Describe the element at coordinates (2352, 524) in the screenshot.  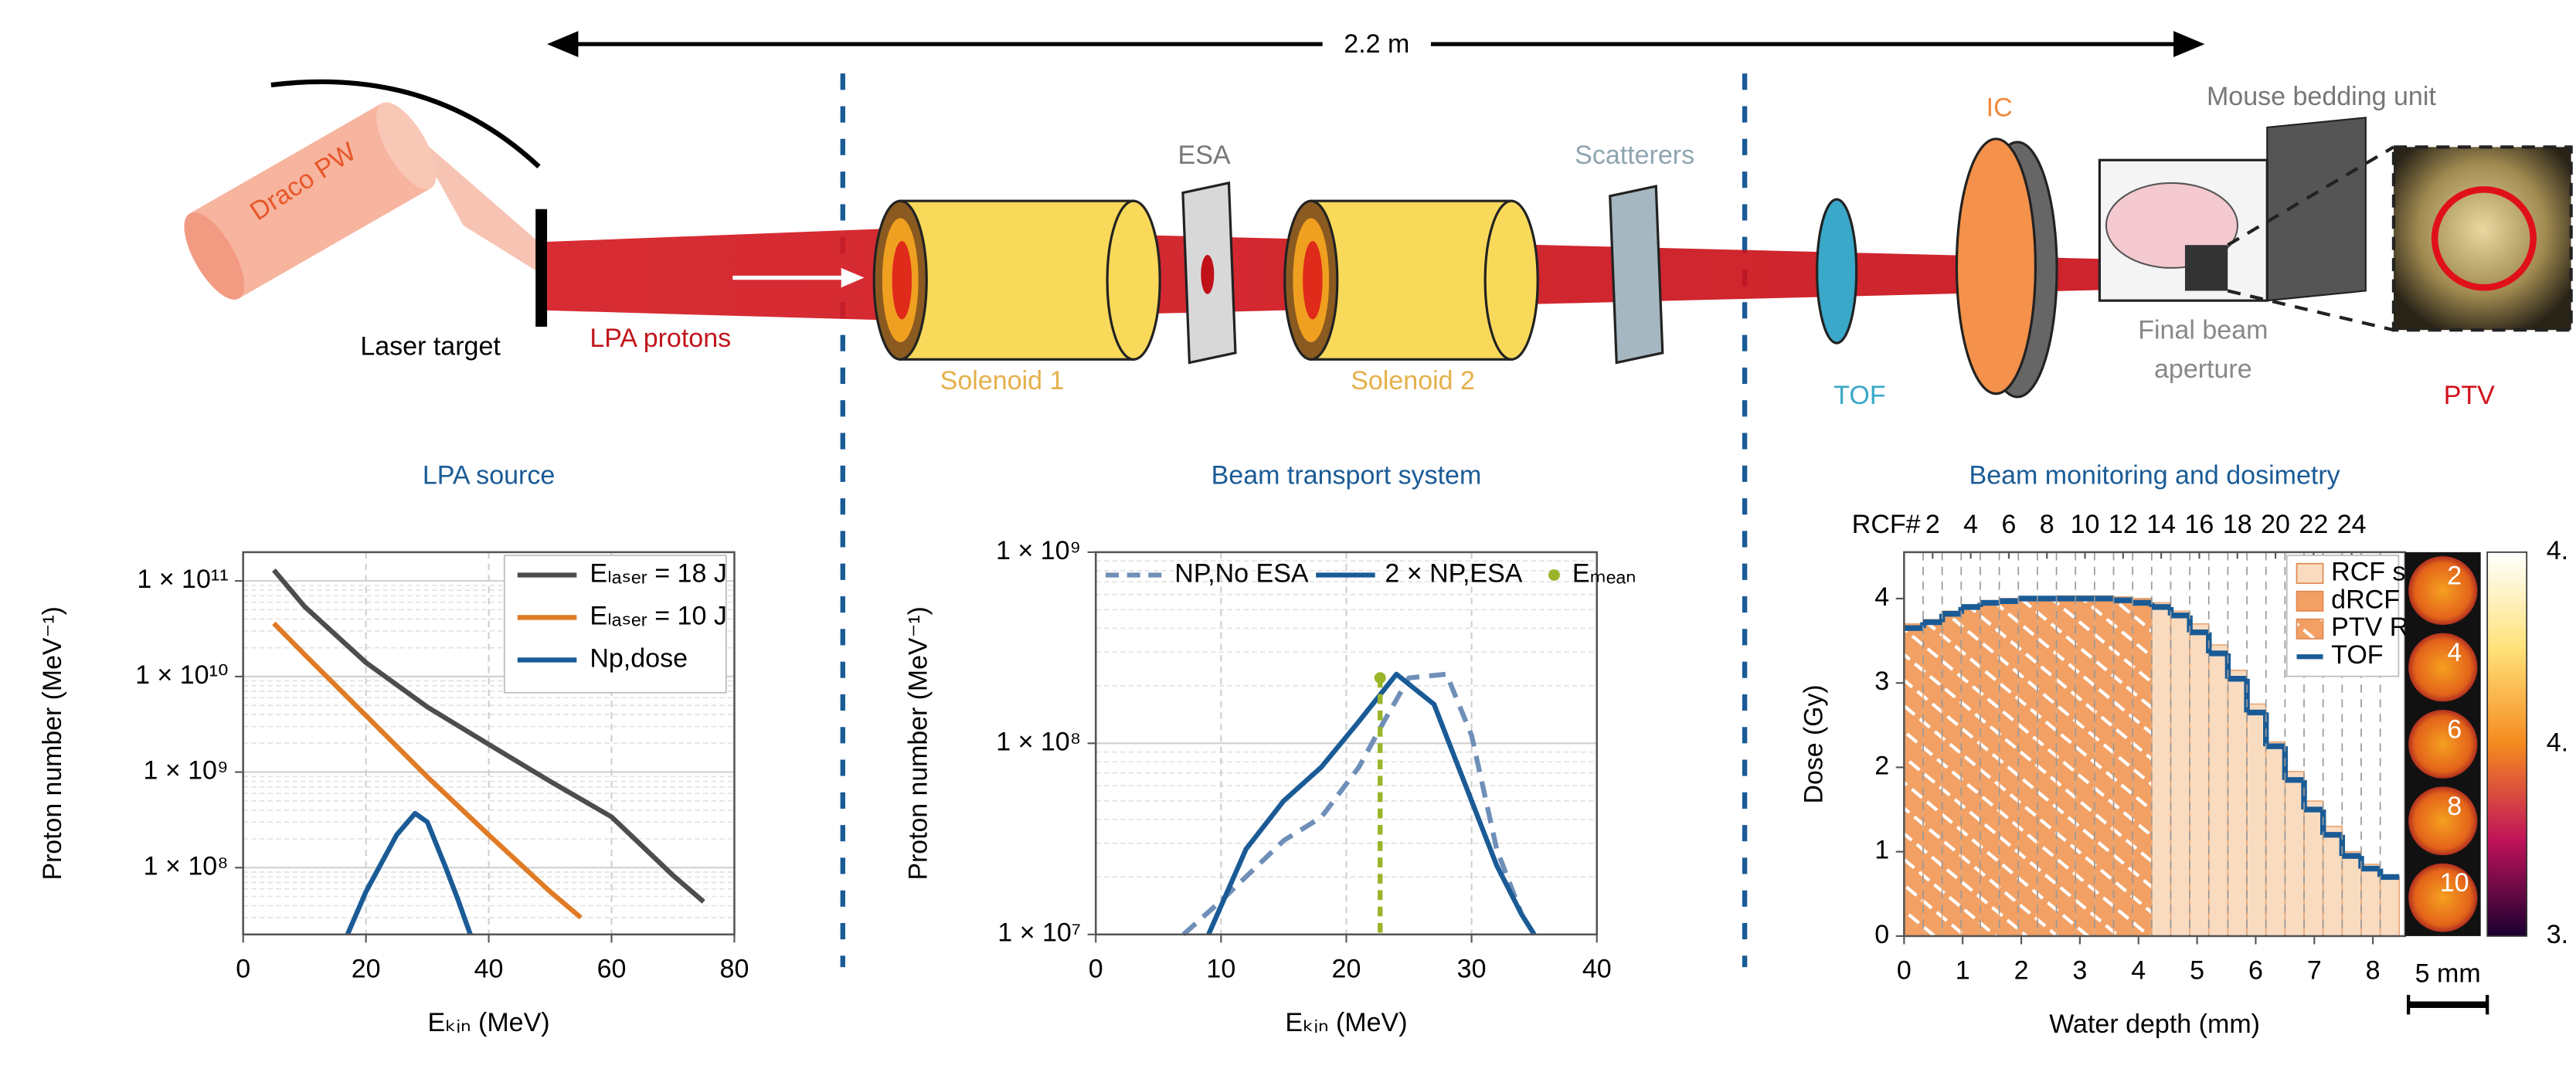
I see `top-tick-label: 24` at that location.